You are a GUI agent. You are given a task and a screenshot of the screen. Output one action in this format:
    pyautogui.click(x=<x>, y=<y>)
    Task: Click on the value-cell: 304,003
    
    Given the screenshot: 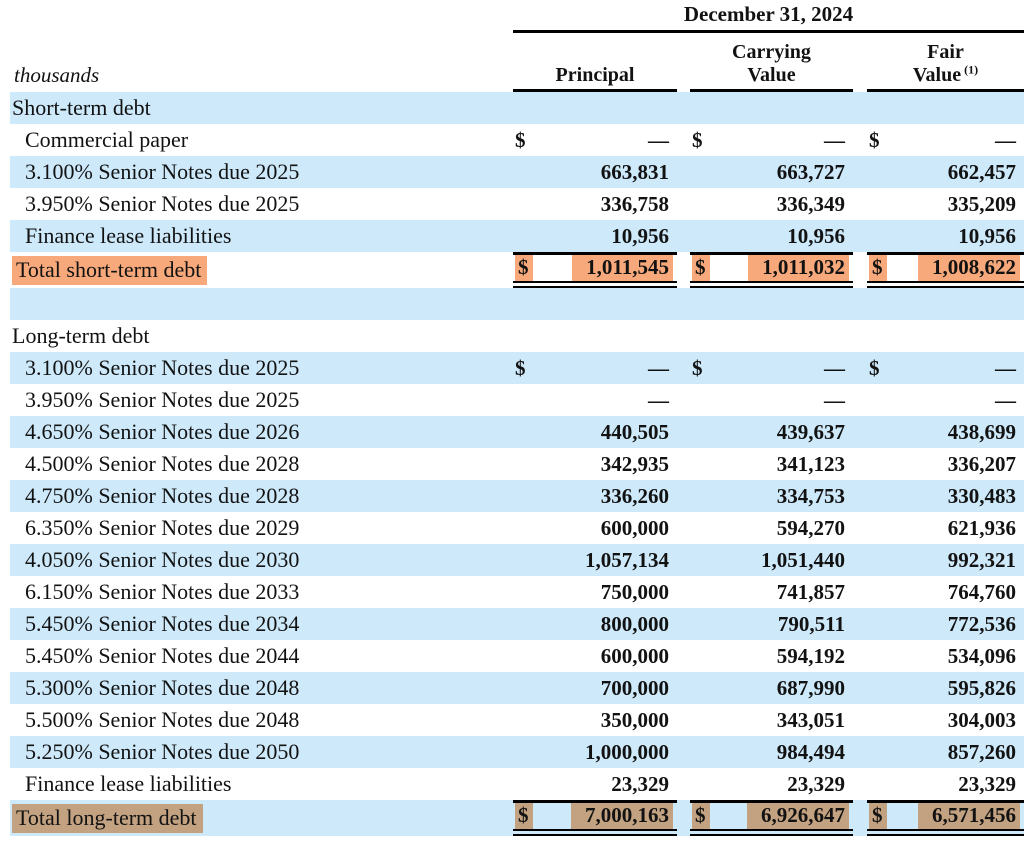 What is the action you would take?
    pyautogui.click(x=945, y=720)
    